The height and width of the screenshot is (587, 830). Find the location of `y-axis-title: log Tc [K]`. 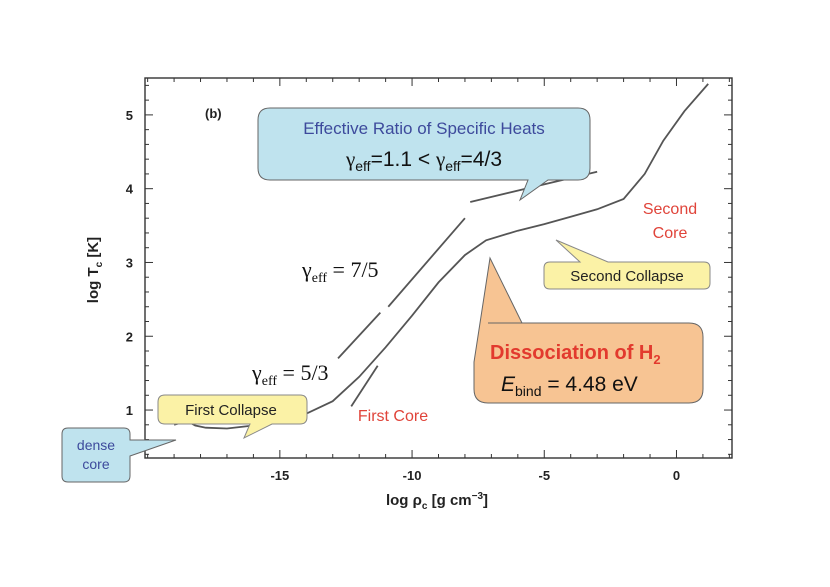

y-axis-title: log Tc [K] is located at coordinates (95, 270).